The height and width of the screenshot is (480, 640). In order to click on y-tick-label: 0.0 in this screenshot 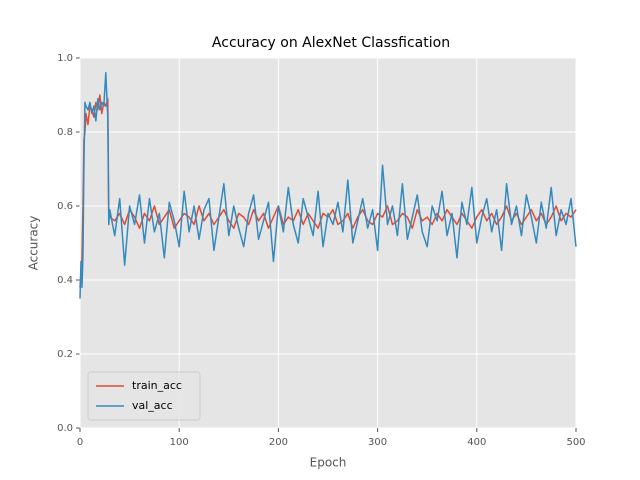, I will do `click(65, 428)`.